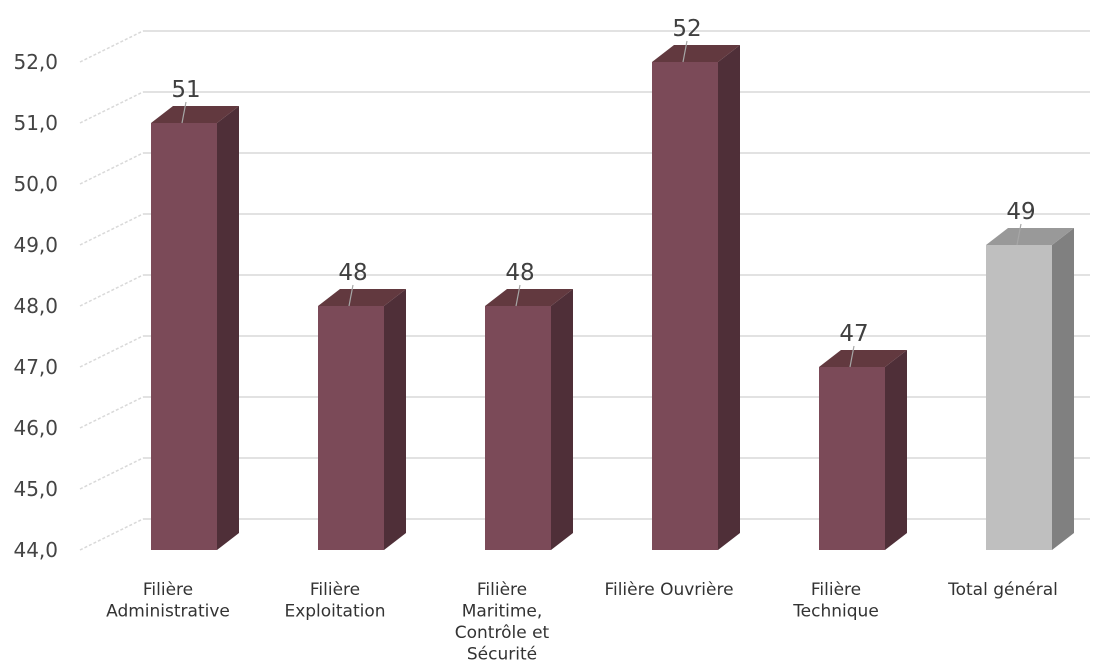  I want to click on y-tick-label: 52,0, so click(35, 62).